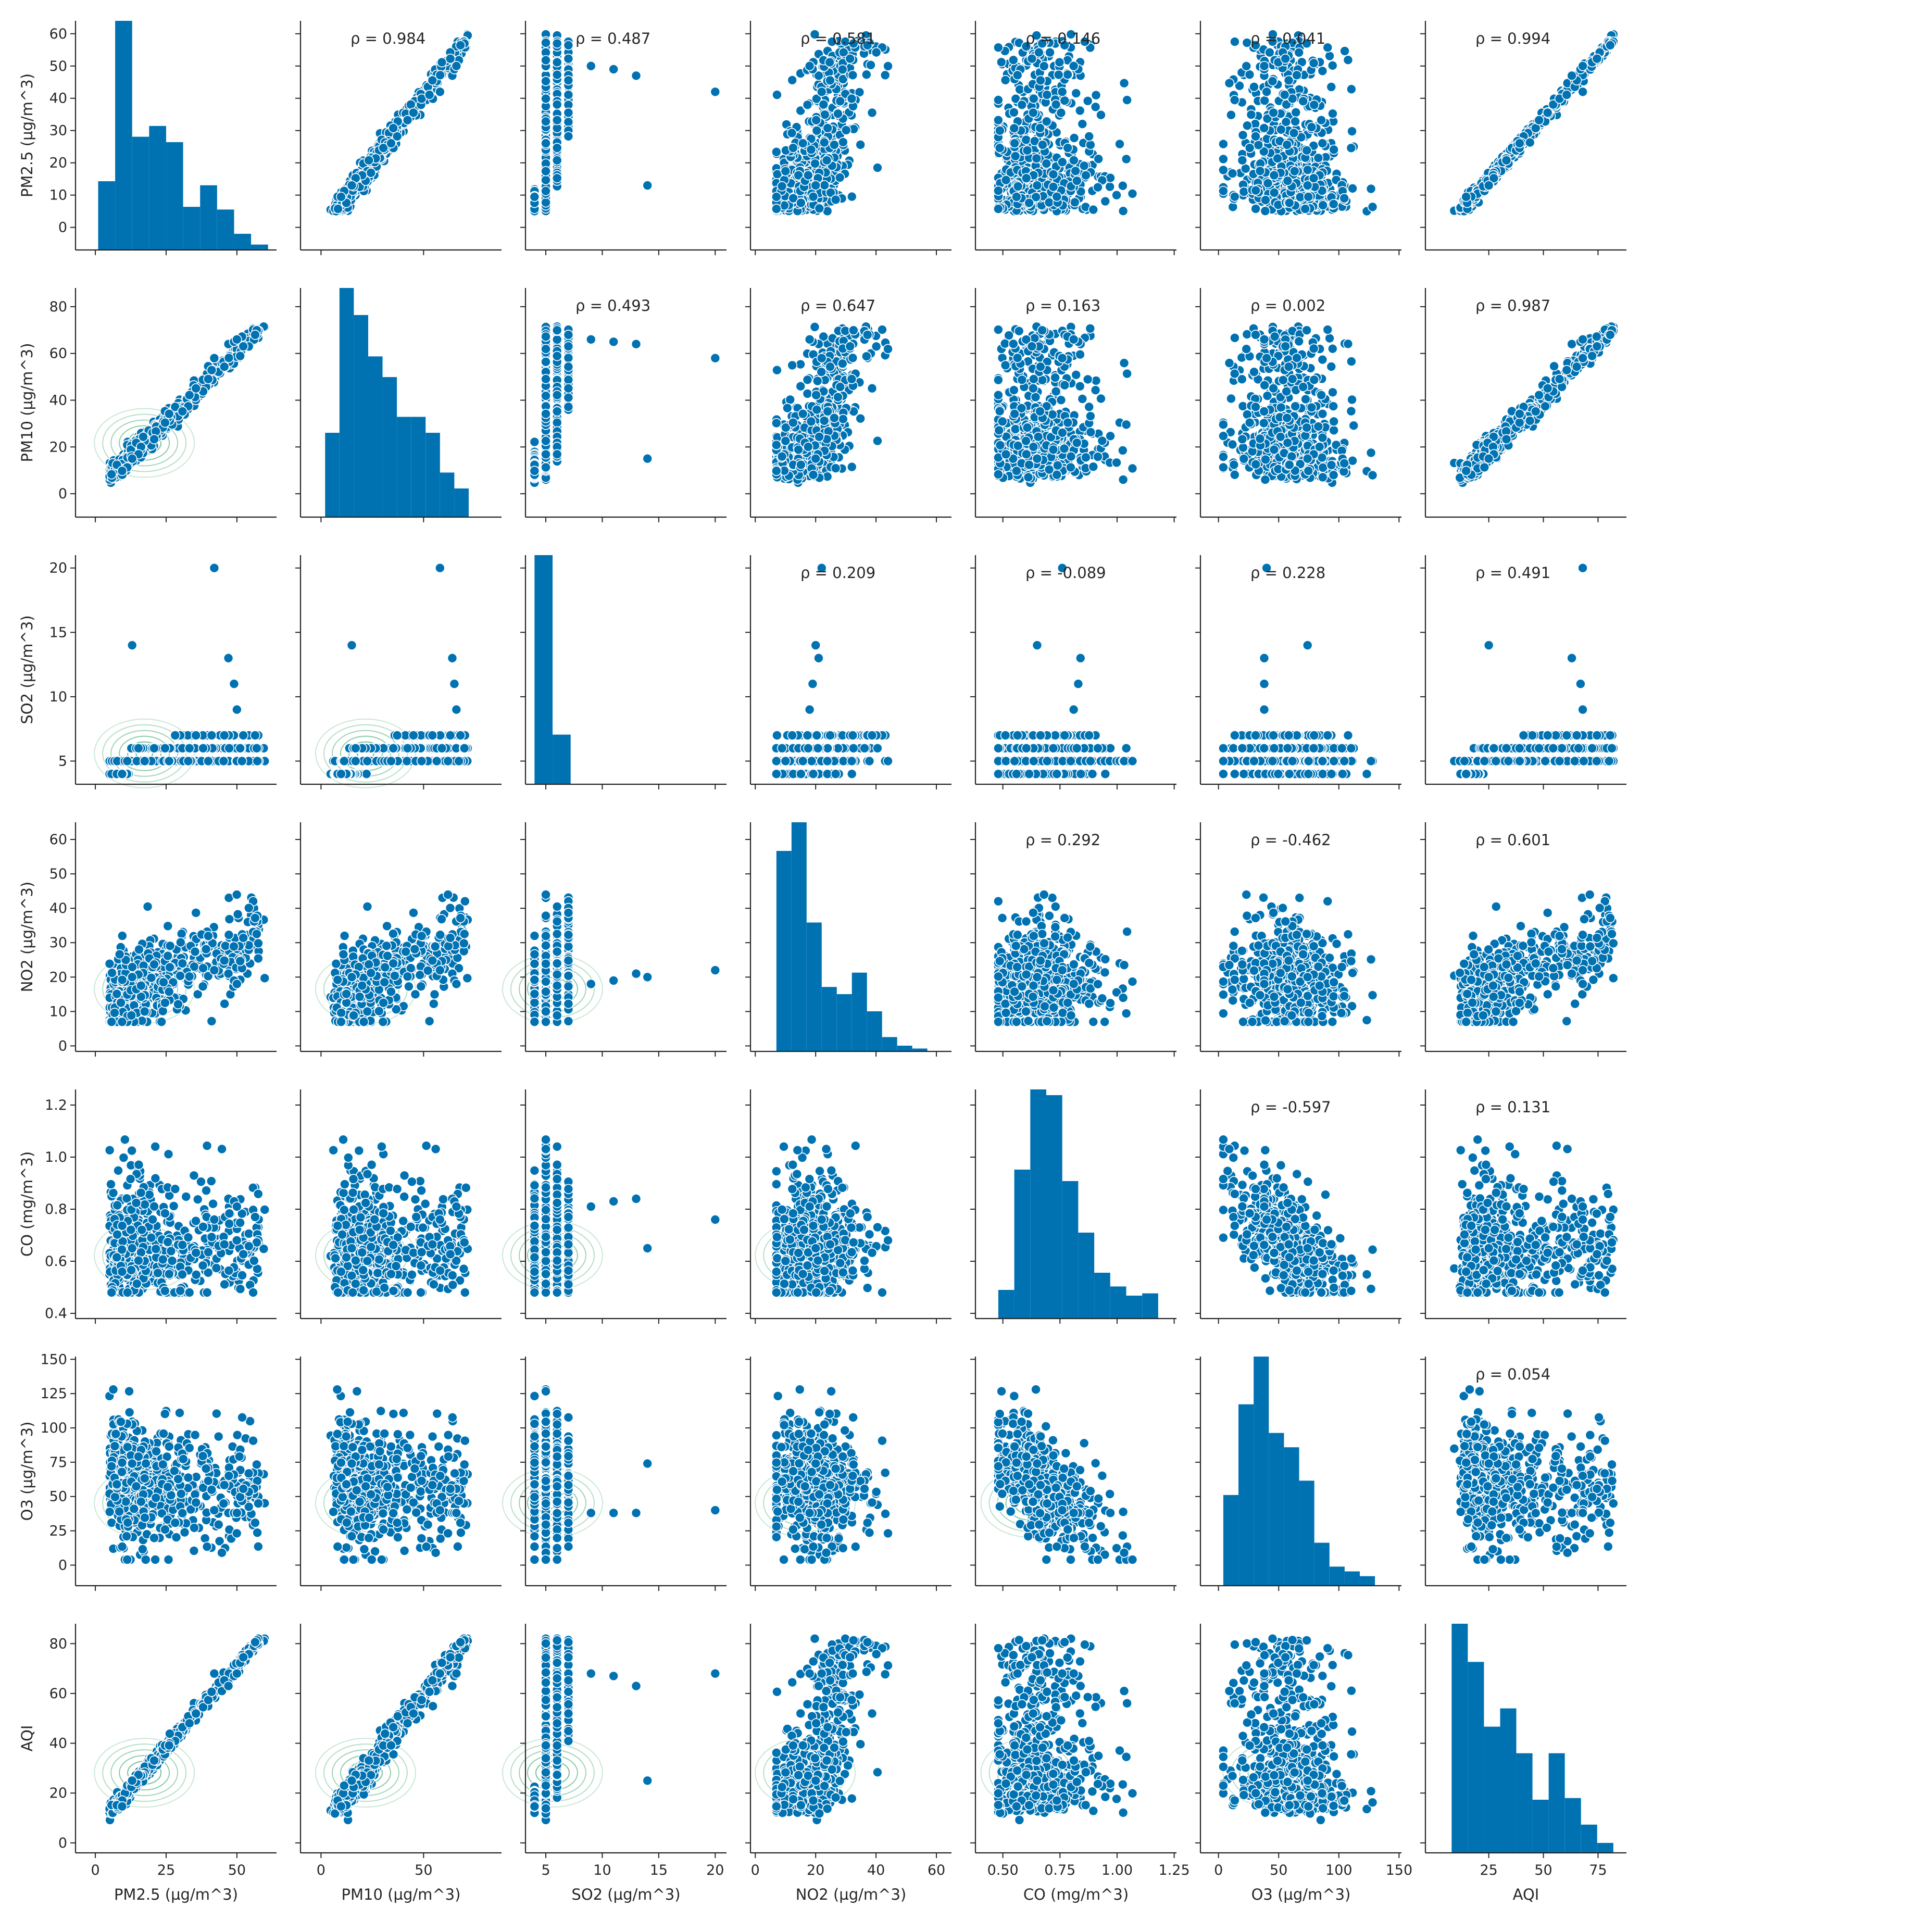  What do you see at coordinates (58, 66) in the screenshot?
I see `y-tick-label: 50` at bounding box center [58, 66].